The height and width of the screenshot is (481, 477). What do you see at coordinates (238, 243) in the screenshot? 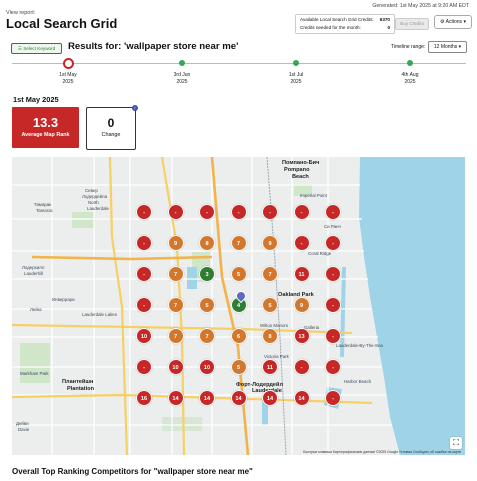
I see `rank-pin-r2-c4: 7` at bounding box center [238, 243].